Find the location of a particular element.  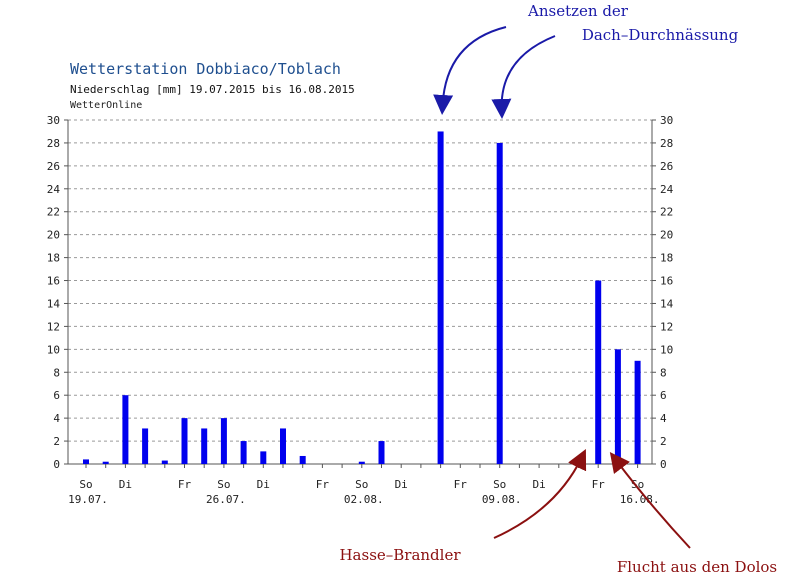

y-tick-label-right: 12 is located at coordinates (666, 326).